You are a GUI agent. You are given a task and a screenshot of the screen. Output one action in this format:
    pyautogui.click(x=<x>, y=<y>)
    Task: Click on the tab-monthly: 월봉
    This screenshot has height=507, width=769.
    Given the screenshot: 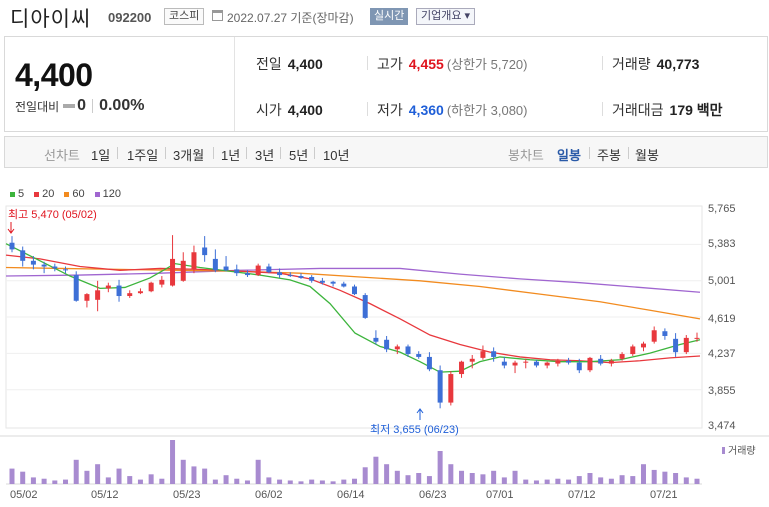 What is the action you would take?
    pyautogui.click(x=647, y=155)
    